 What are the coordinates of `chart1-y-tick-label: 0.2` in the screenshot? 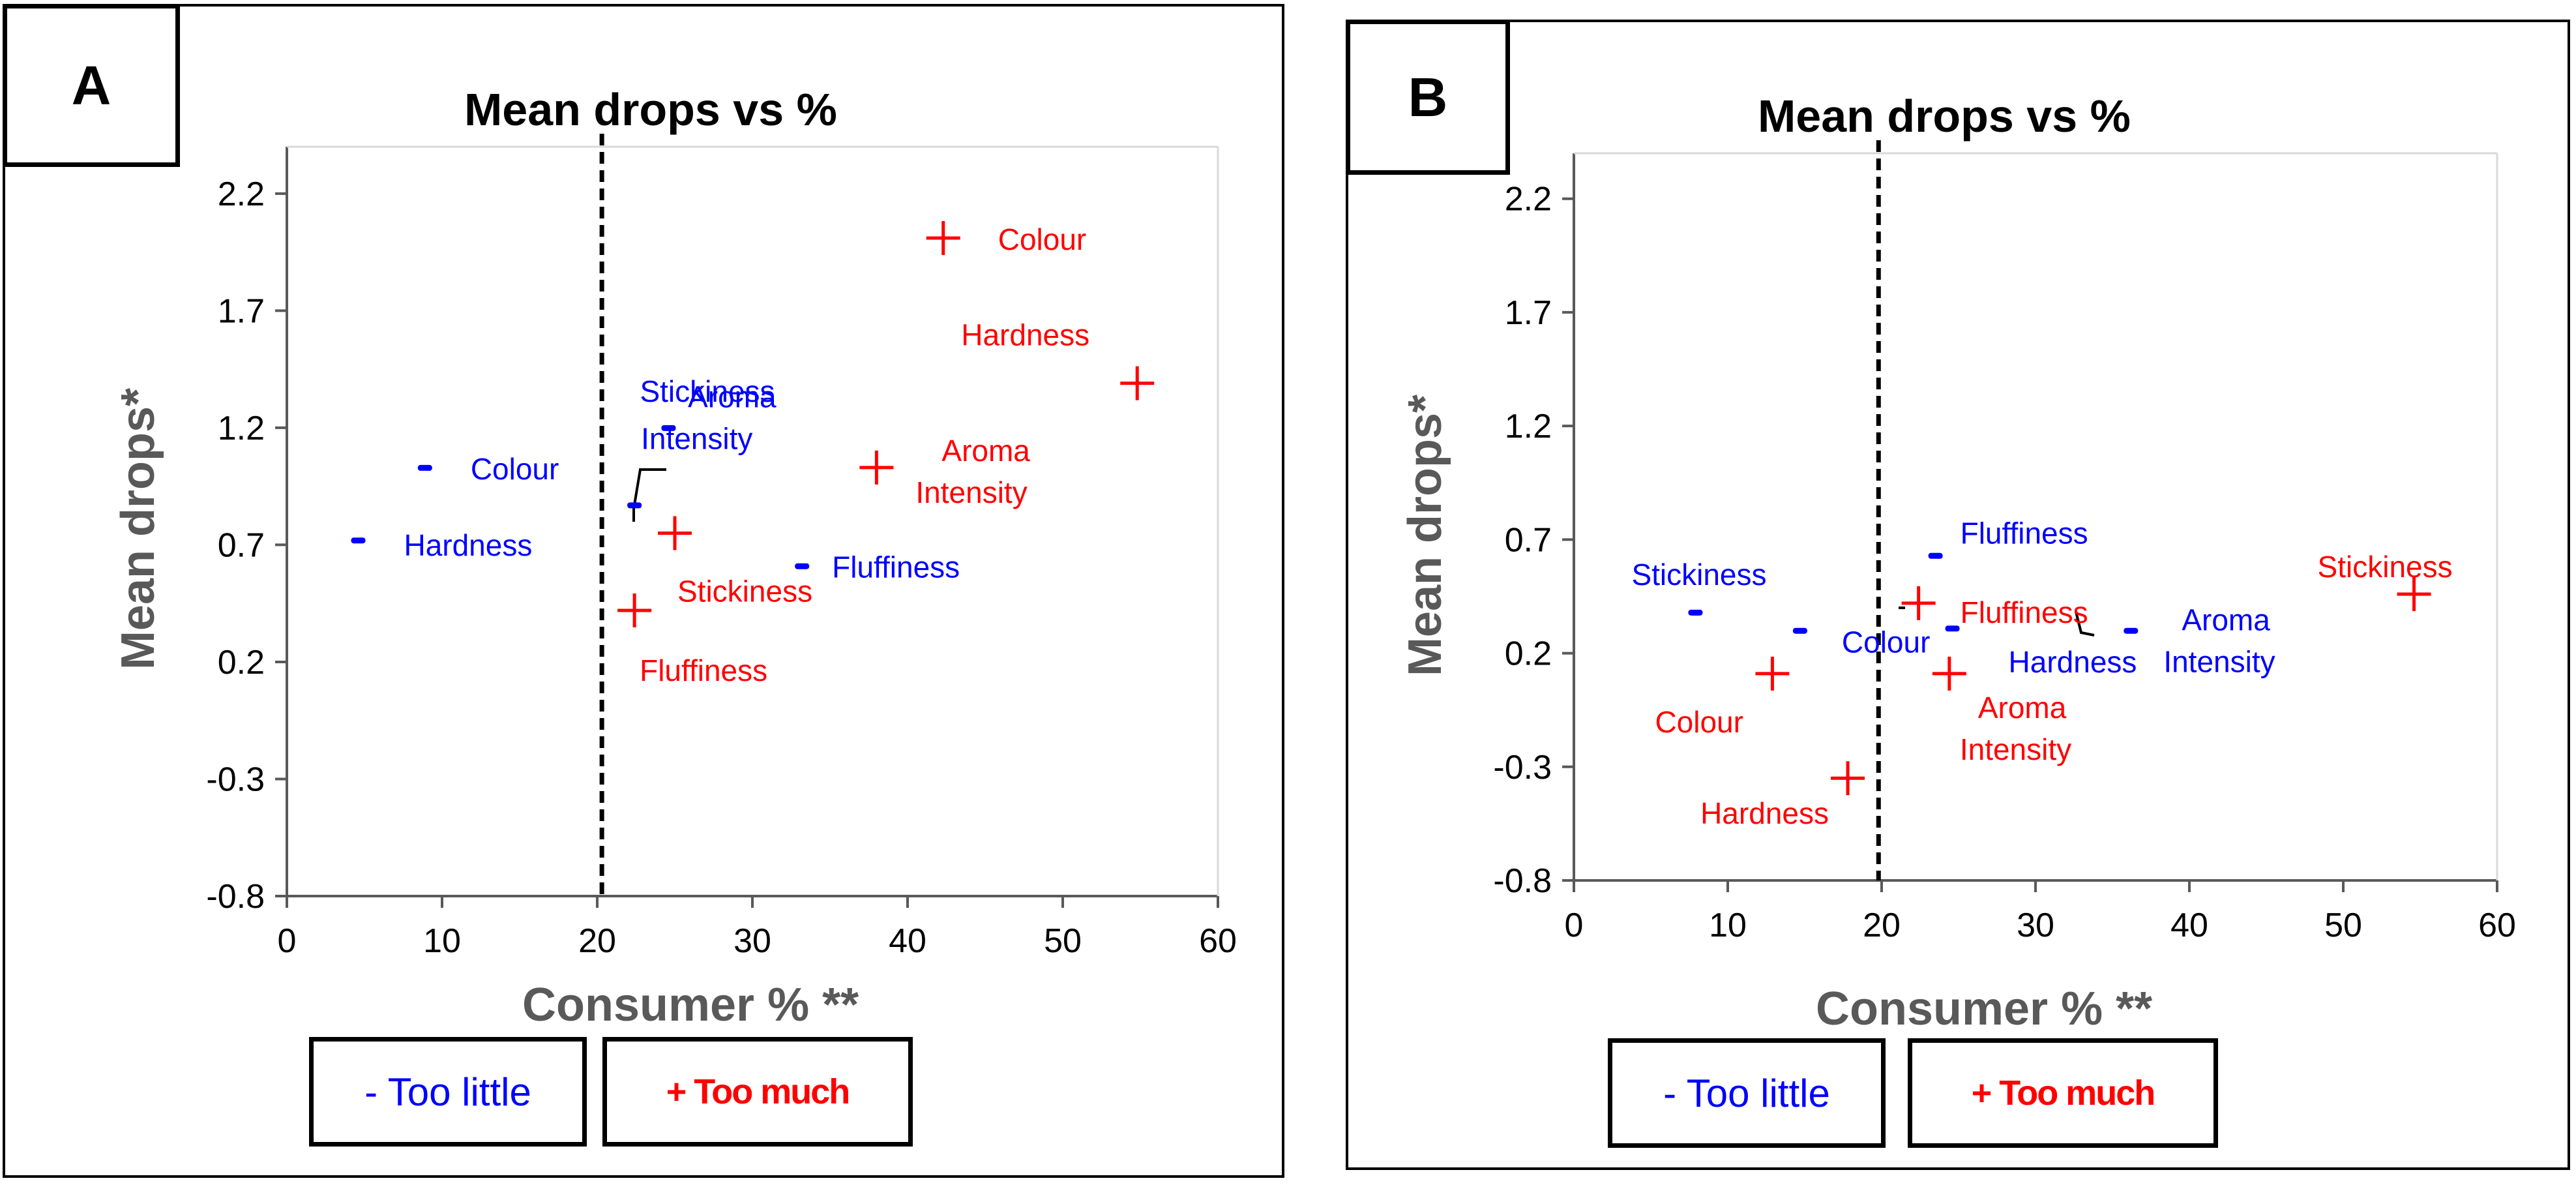 It's located at (241, 663).